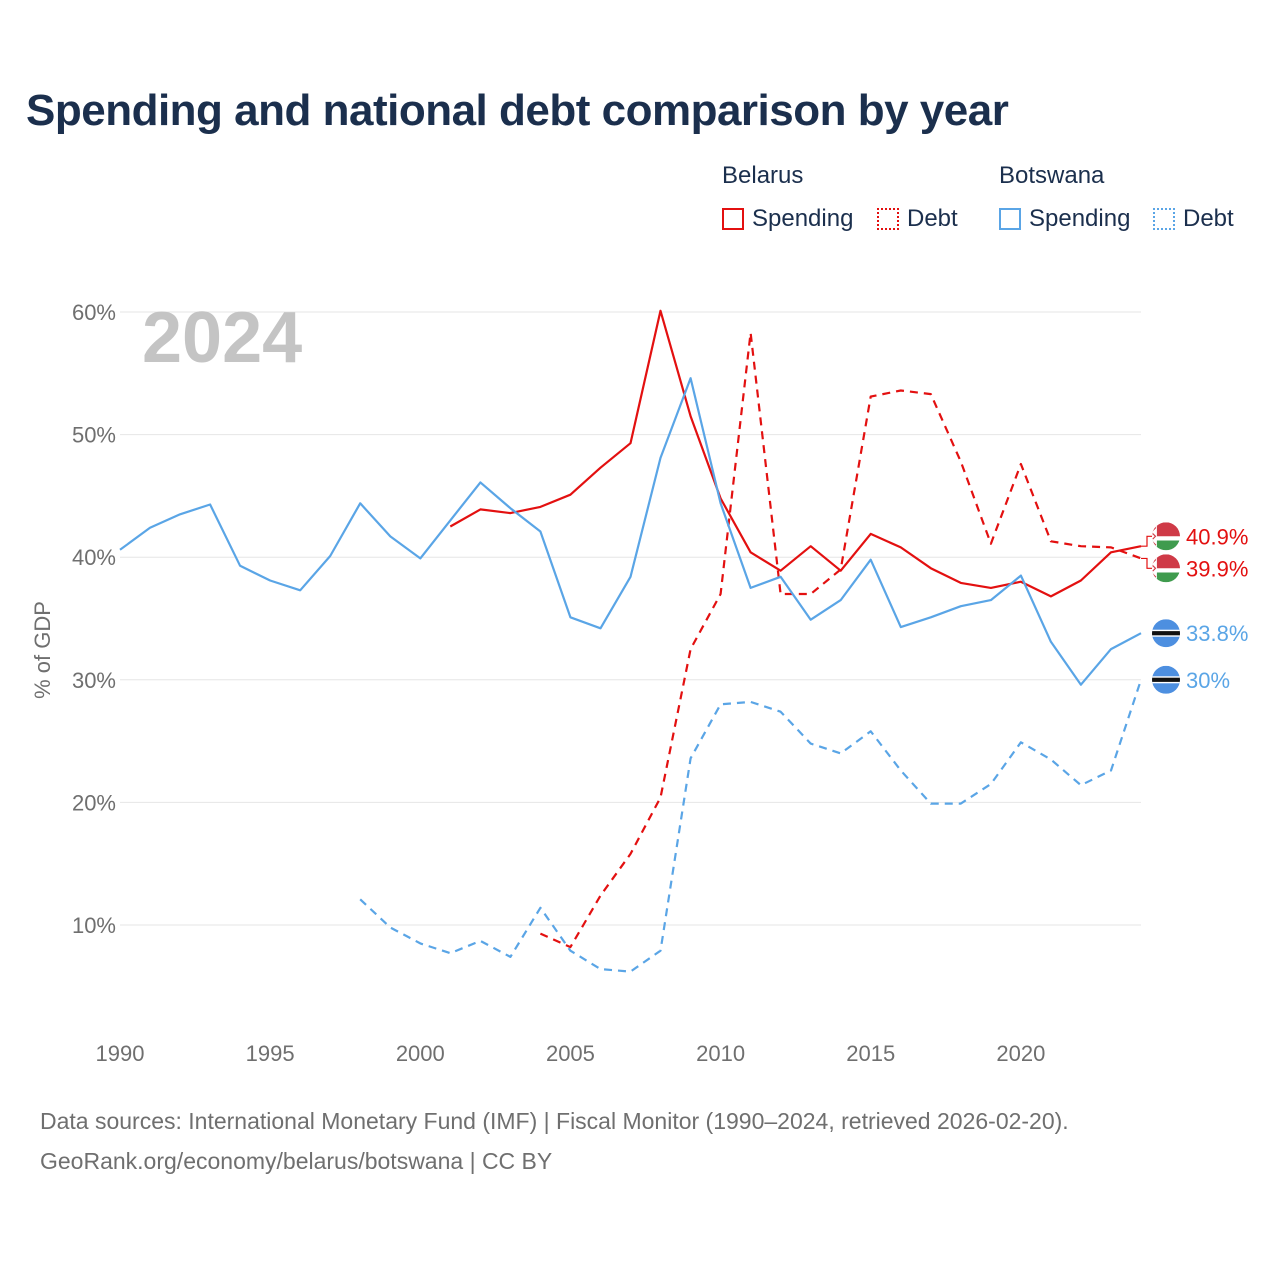  I want to click on y-tick-label: 10%, so click(94, 925).